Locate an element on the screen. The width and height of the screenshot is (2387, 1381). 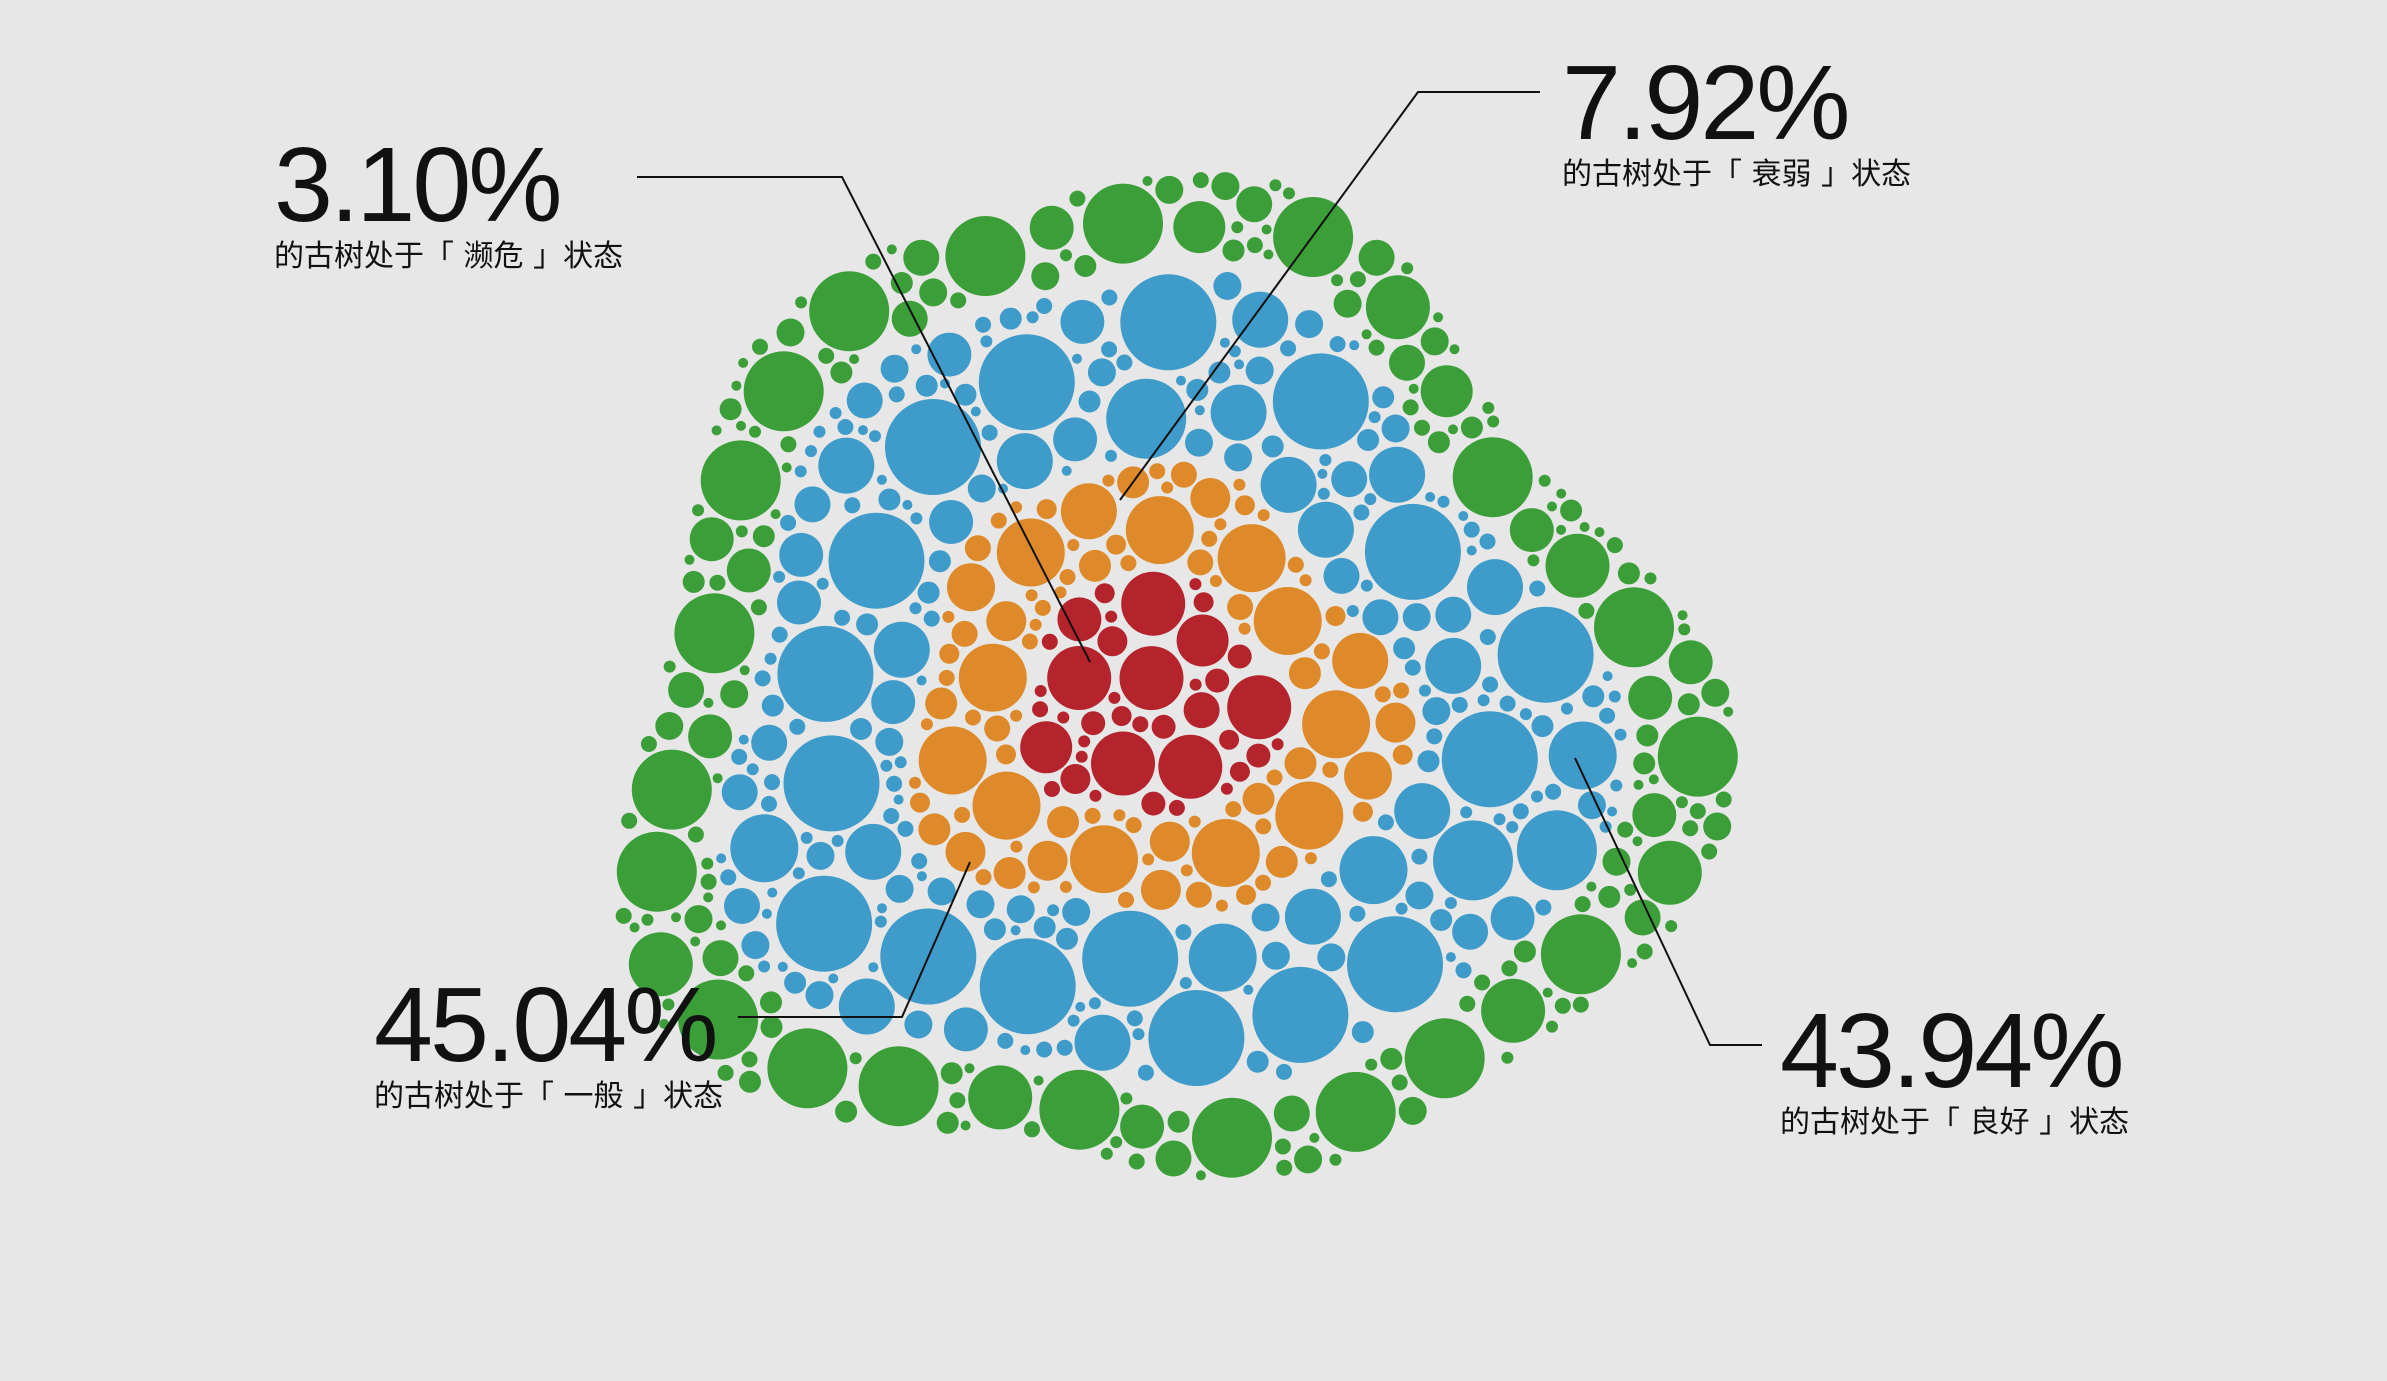
leader-line-good is located at coordinates (1668, 901).